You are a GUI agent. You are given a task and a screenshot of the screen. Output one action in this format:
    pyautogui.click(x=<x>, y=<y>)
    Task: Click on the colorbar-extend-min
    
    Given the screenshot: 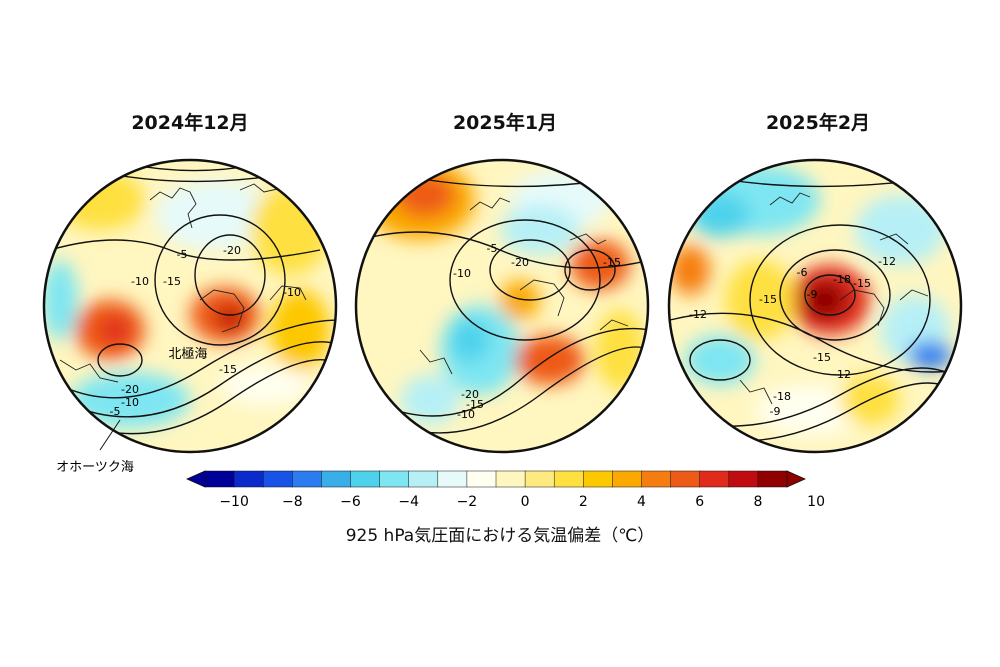 What is the action you would take?
    pyautogui.click(x=196, y=479)
    